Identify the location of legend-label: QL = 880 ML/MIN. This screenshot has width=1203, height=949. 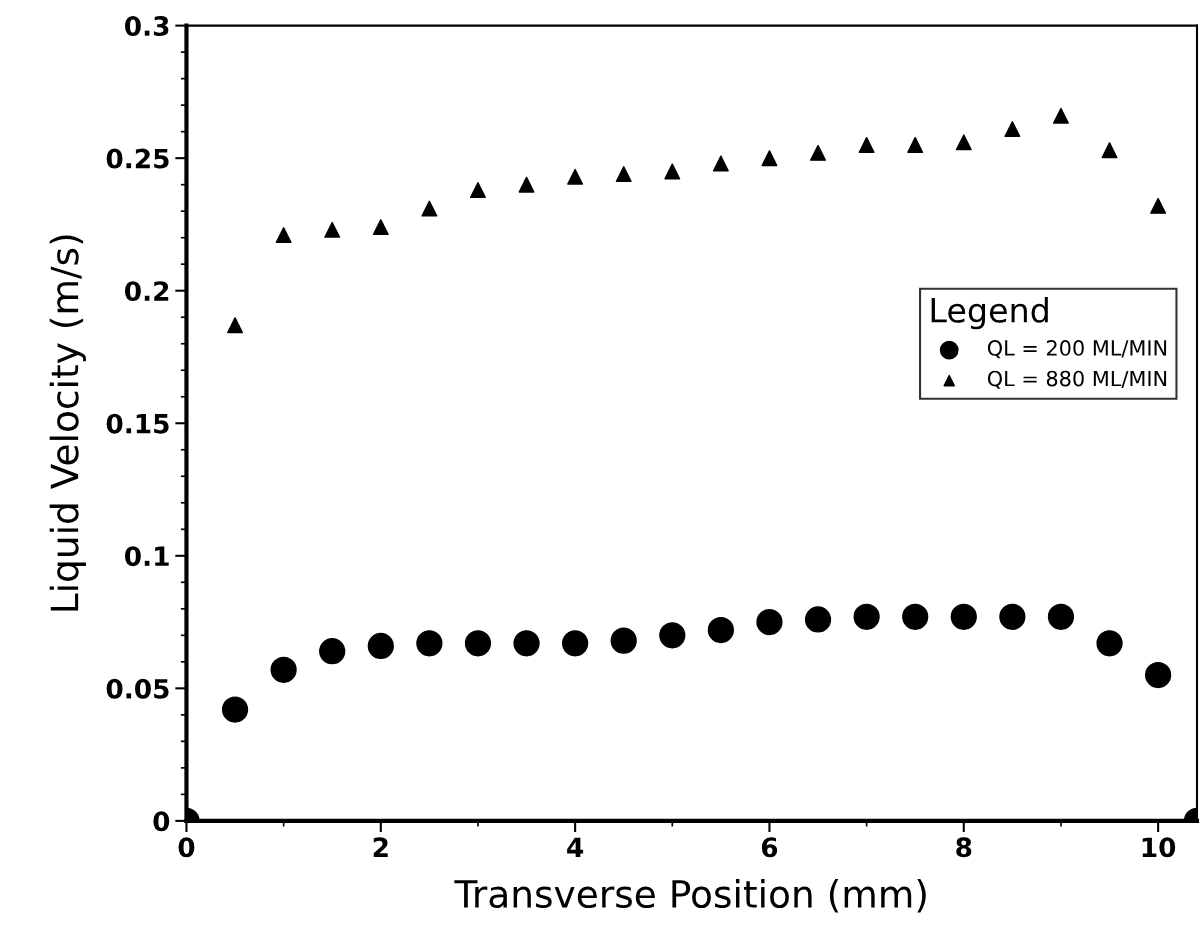
(1077, 379).